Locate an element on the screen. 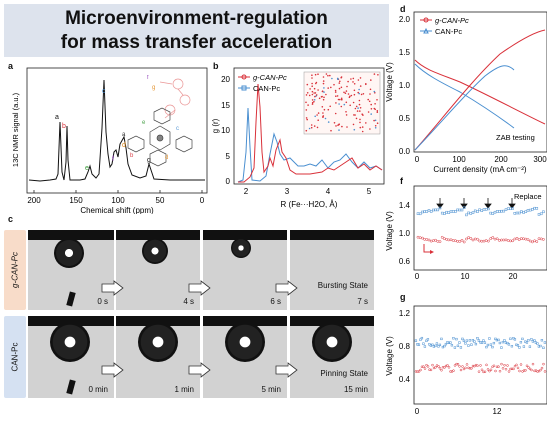 Image resolution: width=547 pixels, height=421 pixels. panel-label-c: c is located at coordinates (11, 219).